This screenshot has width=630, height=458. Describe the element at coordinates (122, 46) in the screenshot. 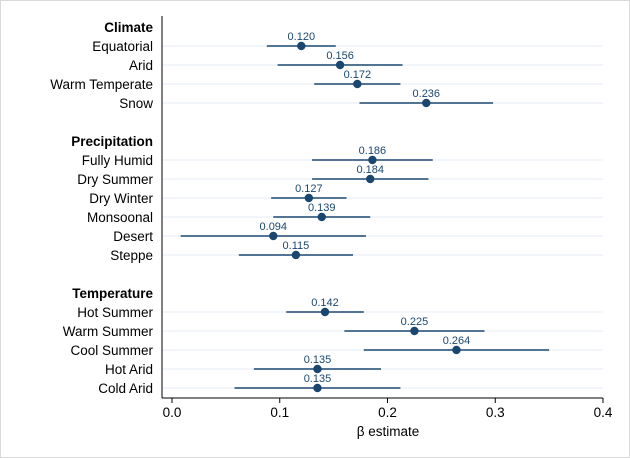

I see `category-label: Equatorial` at that location.